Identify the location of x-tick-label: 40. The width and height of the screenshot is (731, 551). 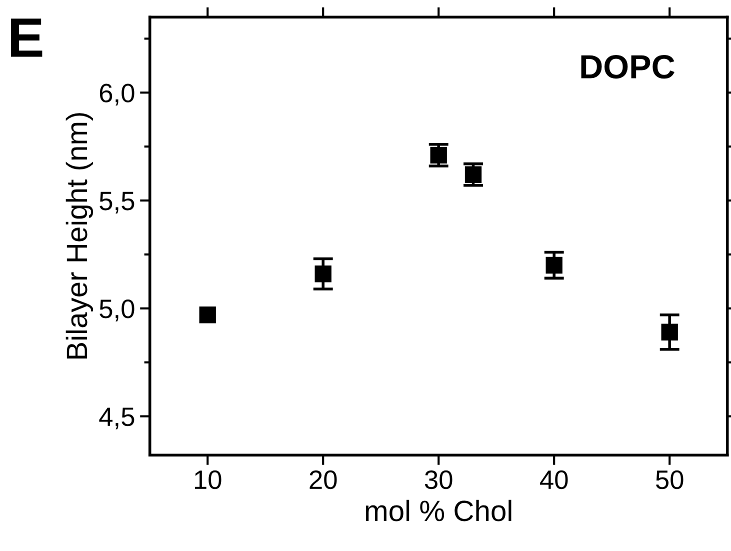
(554, 480).